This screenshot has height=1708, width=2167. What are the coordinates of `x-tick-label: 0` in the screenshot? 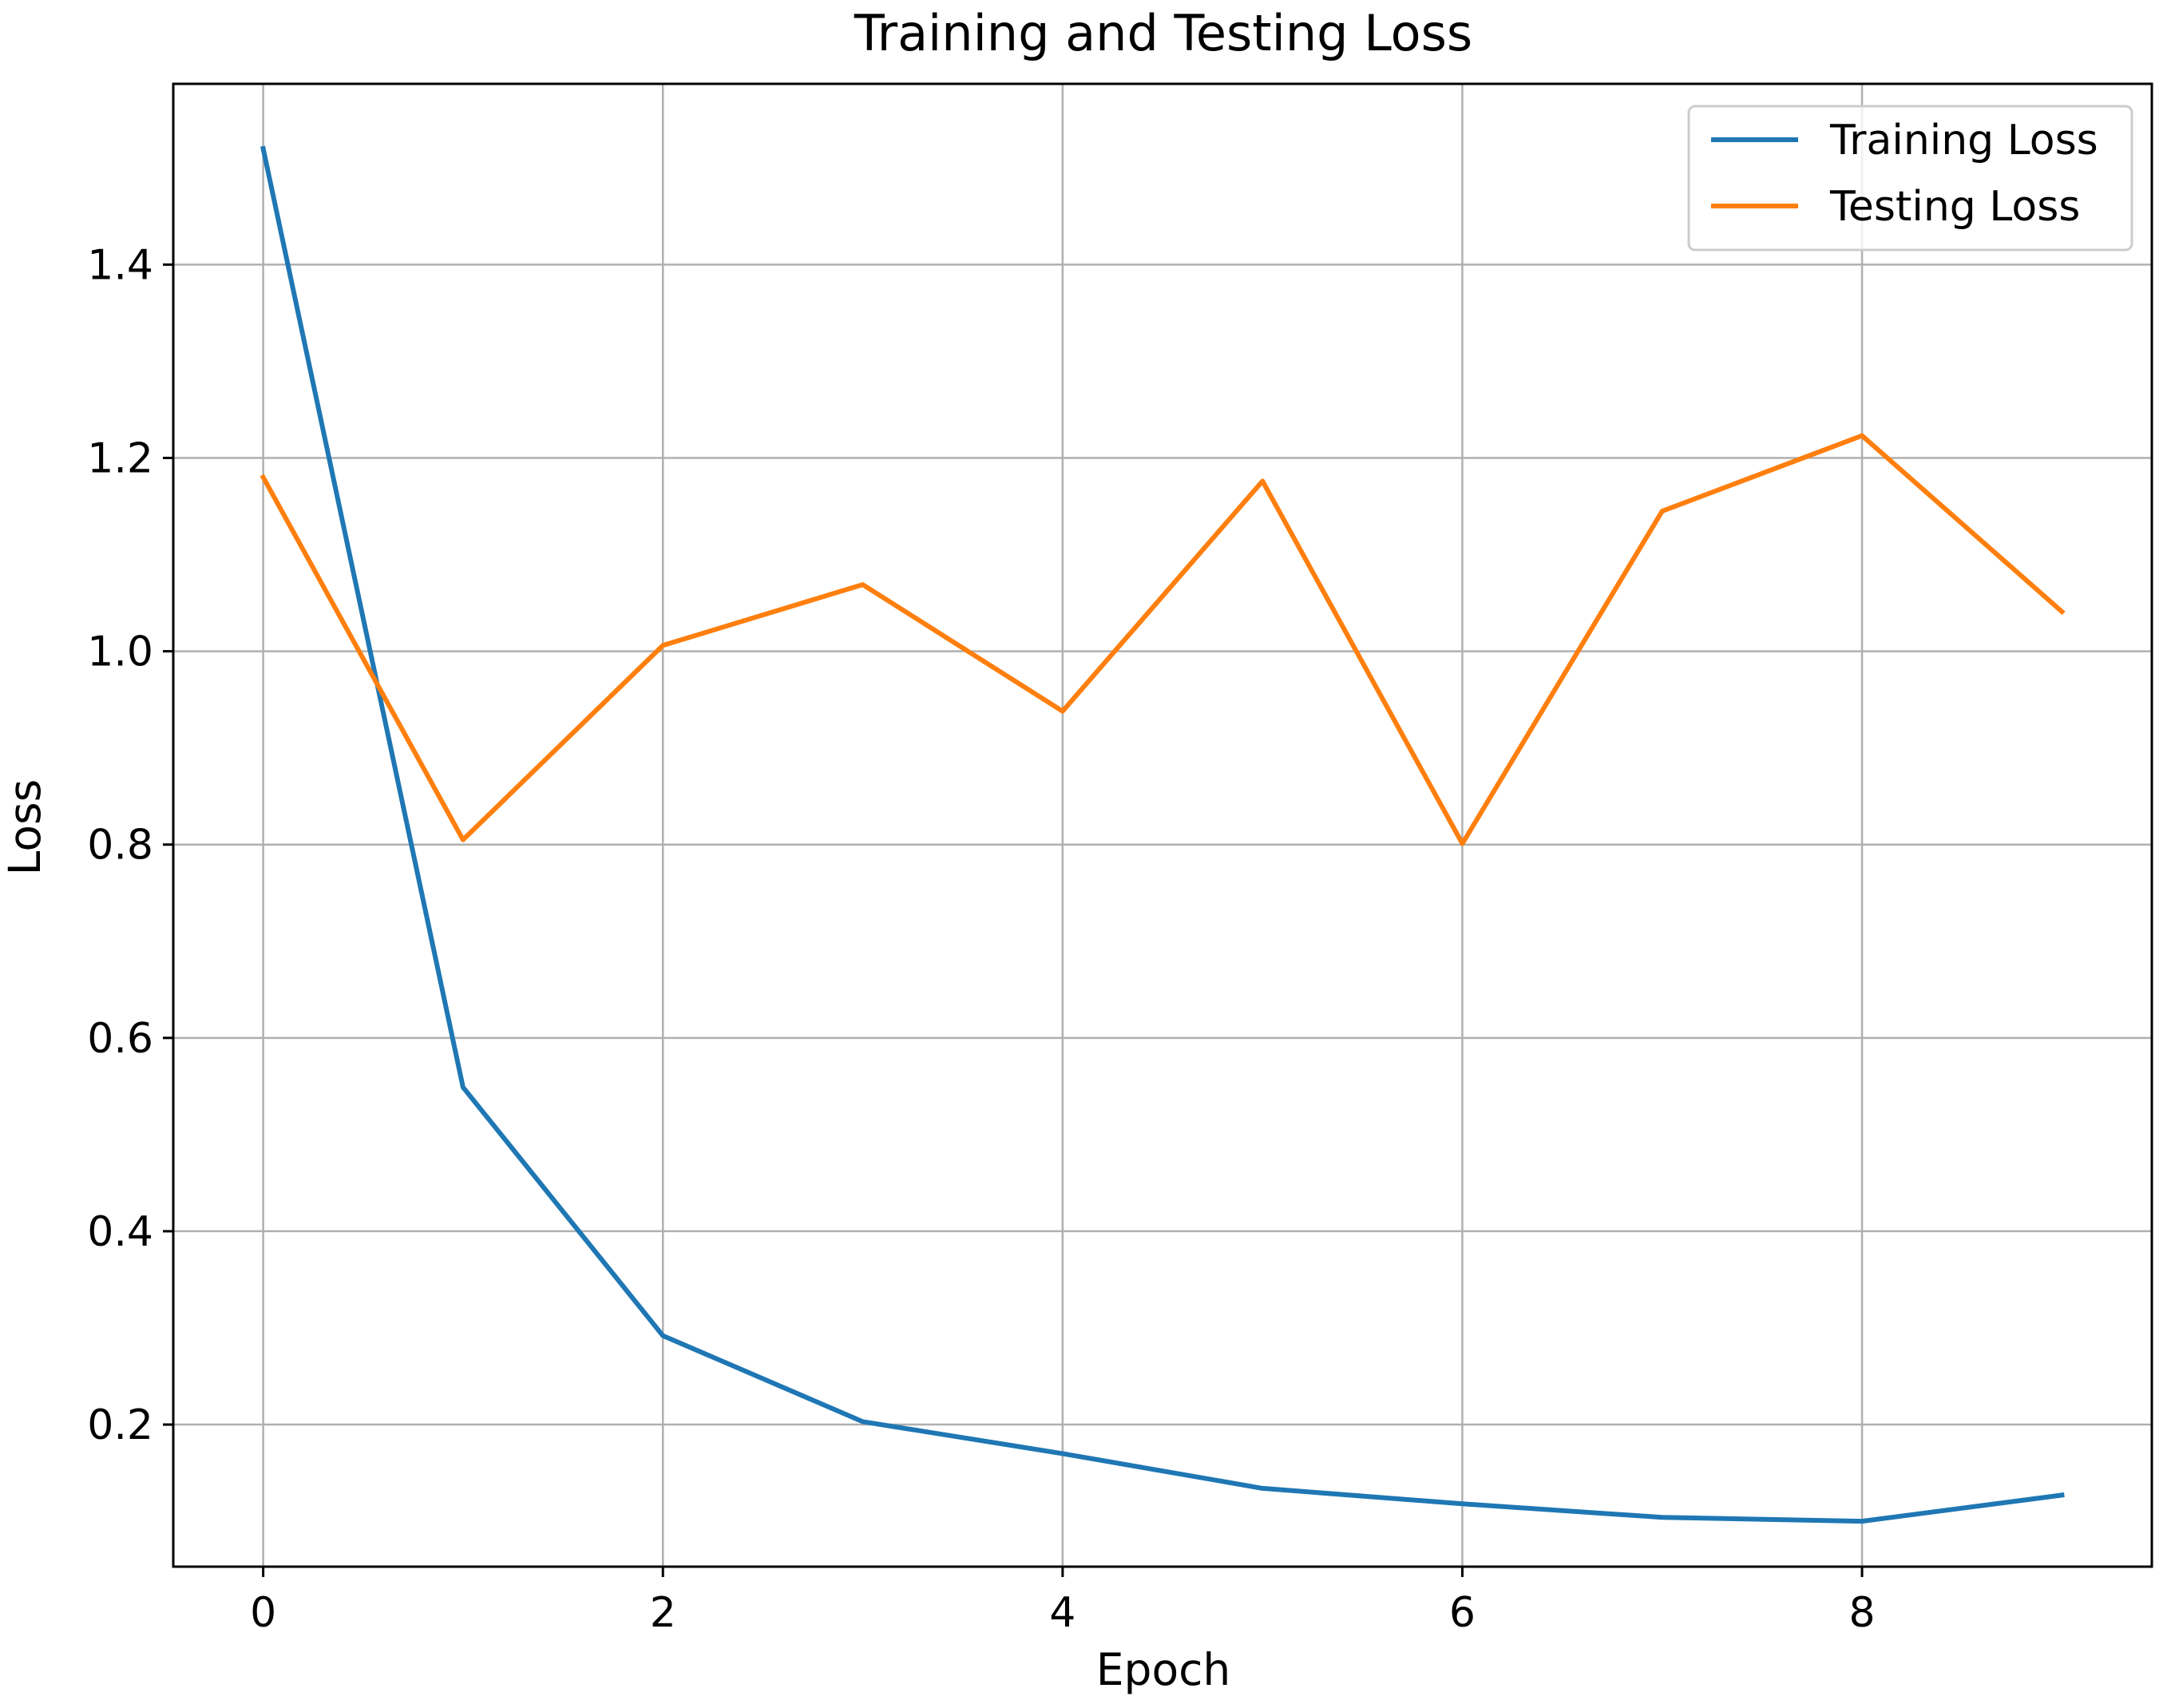 It's located at (263, 1613).